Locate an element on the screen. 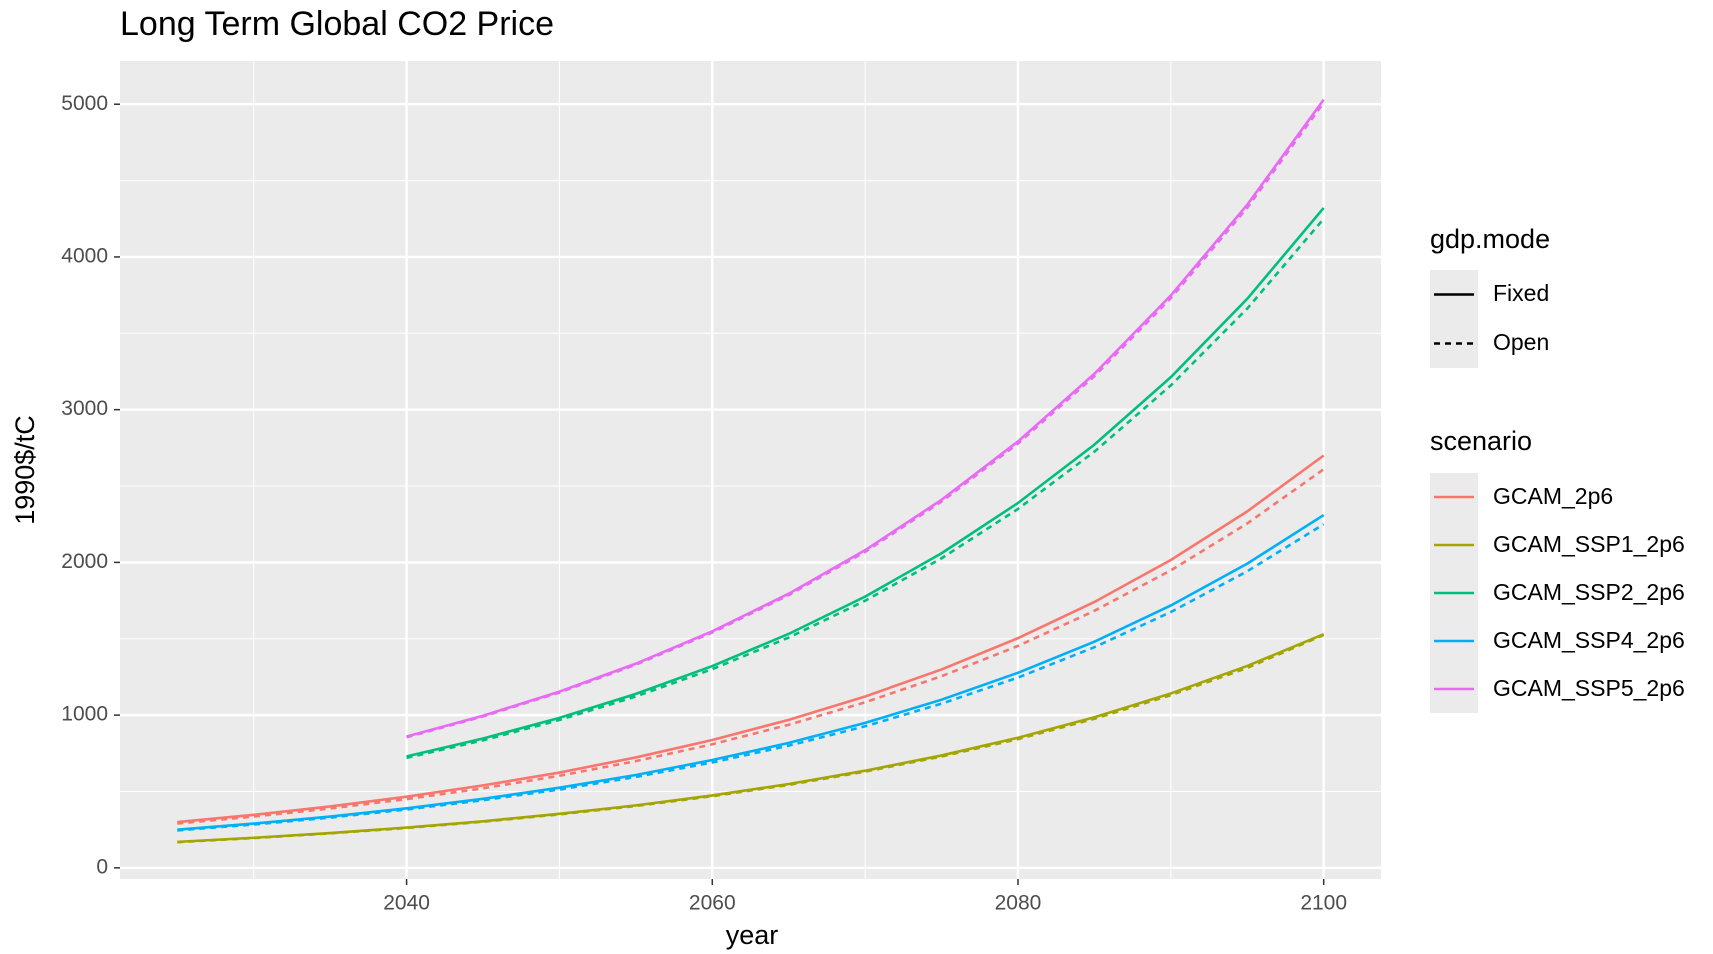 Image resolution: width=1713 pixels, height=954 pixels. x-tick-label: 2080 is located at coordinates (1018, 903).